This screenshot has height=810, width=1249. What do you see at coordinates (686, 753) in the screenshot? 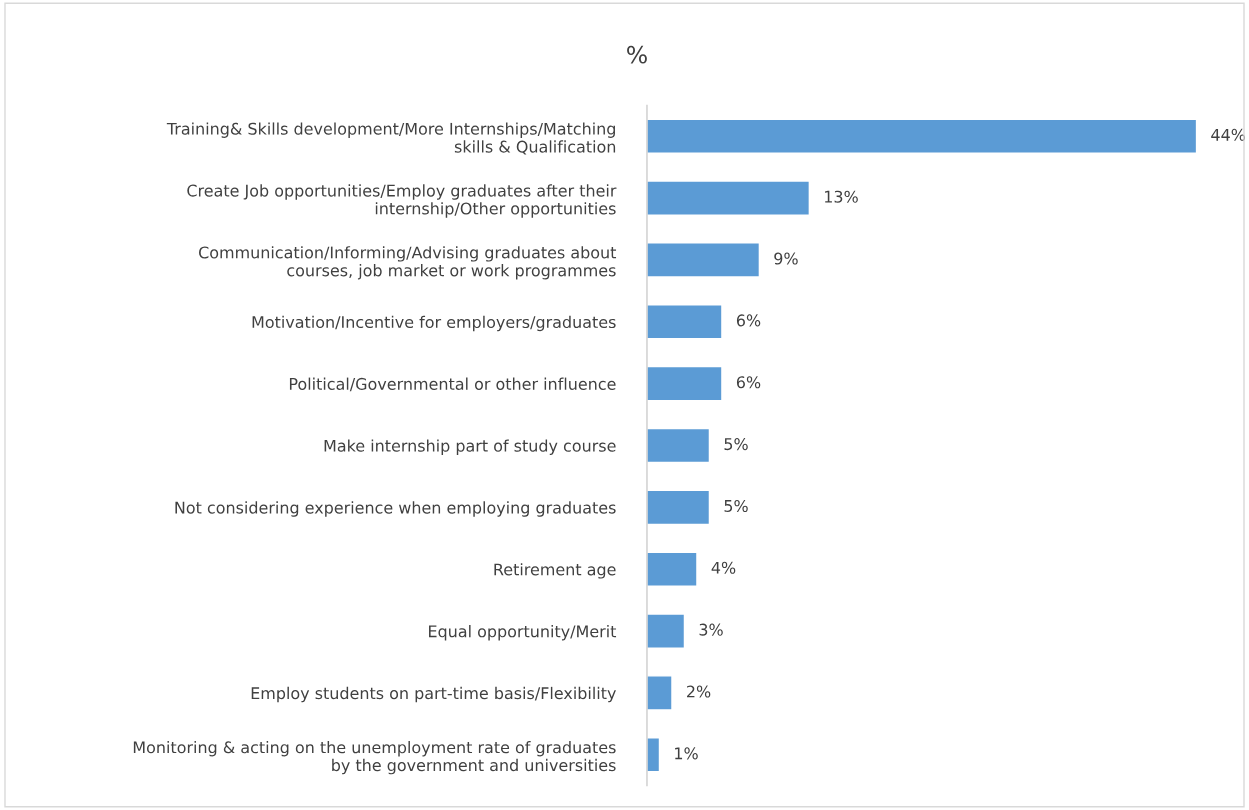
I see `data-label: 1%` at bounding box center [686, 753].